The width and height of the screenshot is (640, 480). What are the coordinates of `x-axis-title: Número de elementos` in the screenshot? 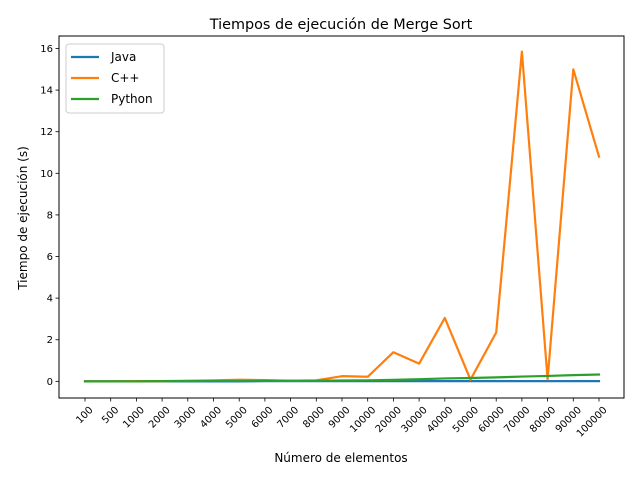 It's located at (340, 458).